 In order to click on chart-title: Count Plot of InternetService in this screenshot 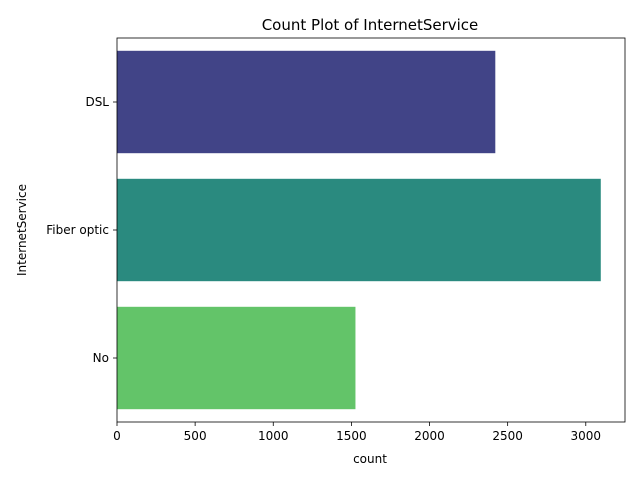, I will do `click(370, 25)`.